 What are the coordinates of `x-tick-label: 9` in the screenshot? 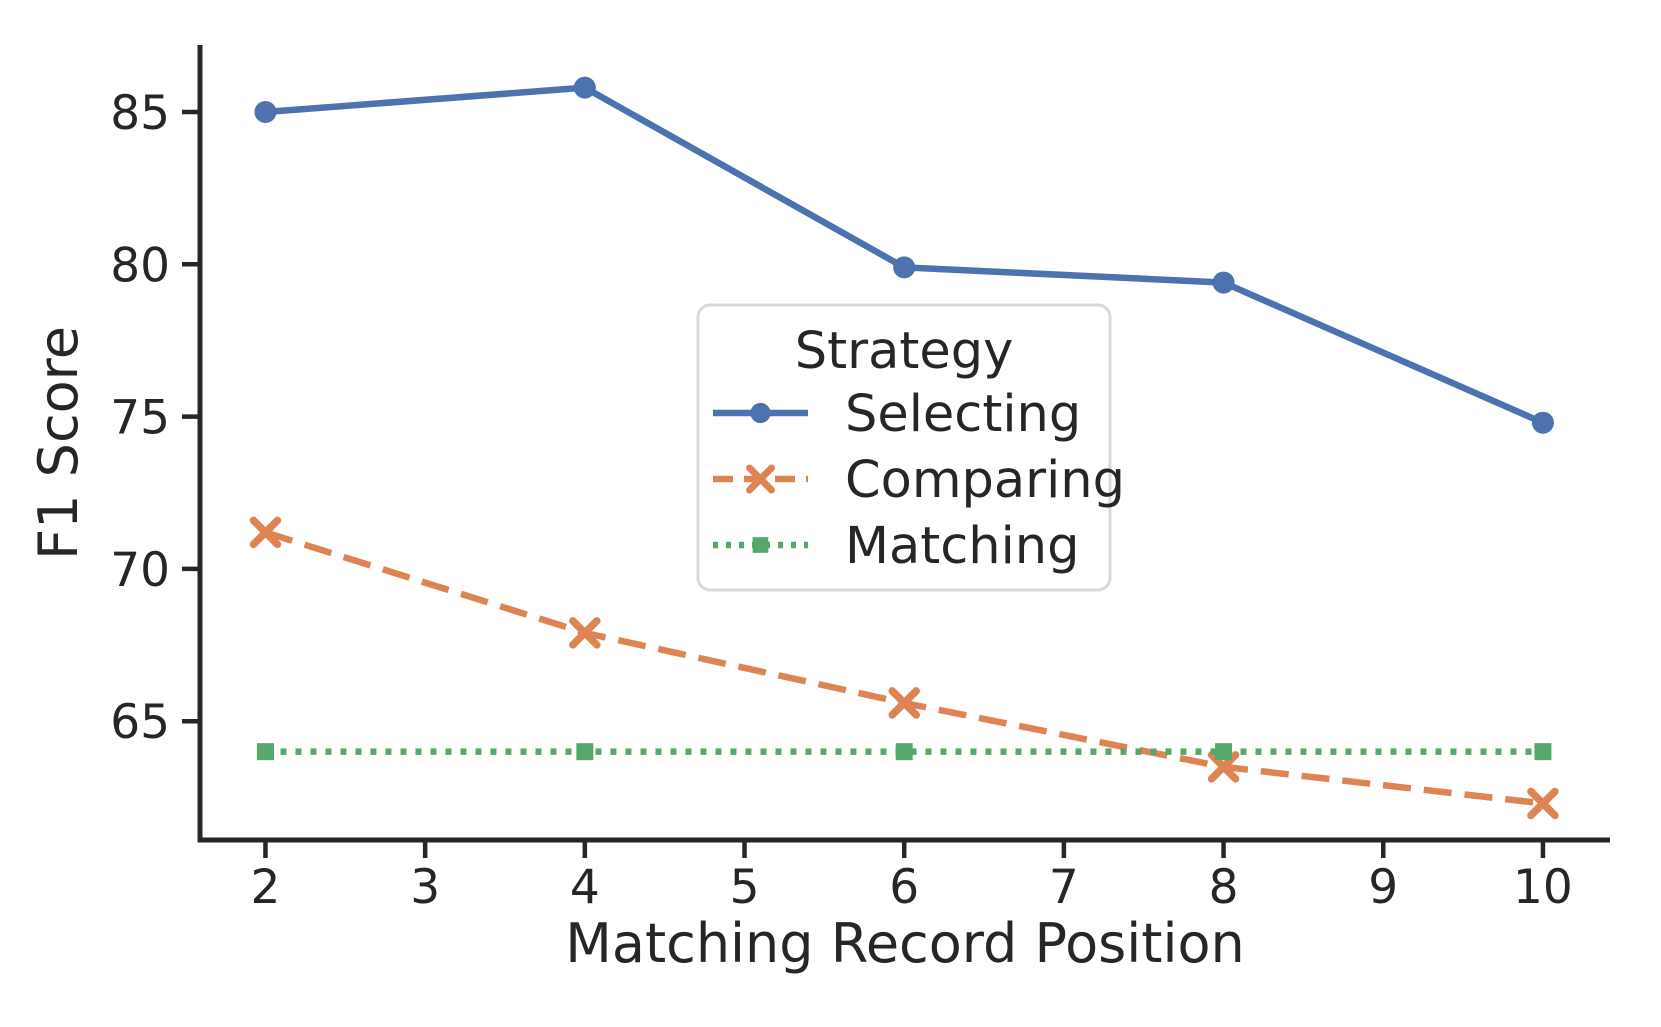 It's located at (1383, 887).